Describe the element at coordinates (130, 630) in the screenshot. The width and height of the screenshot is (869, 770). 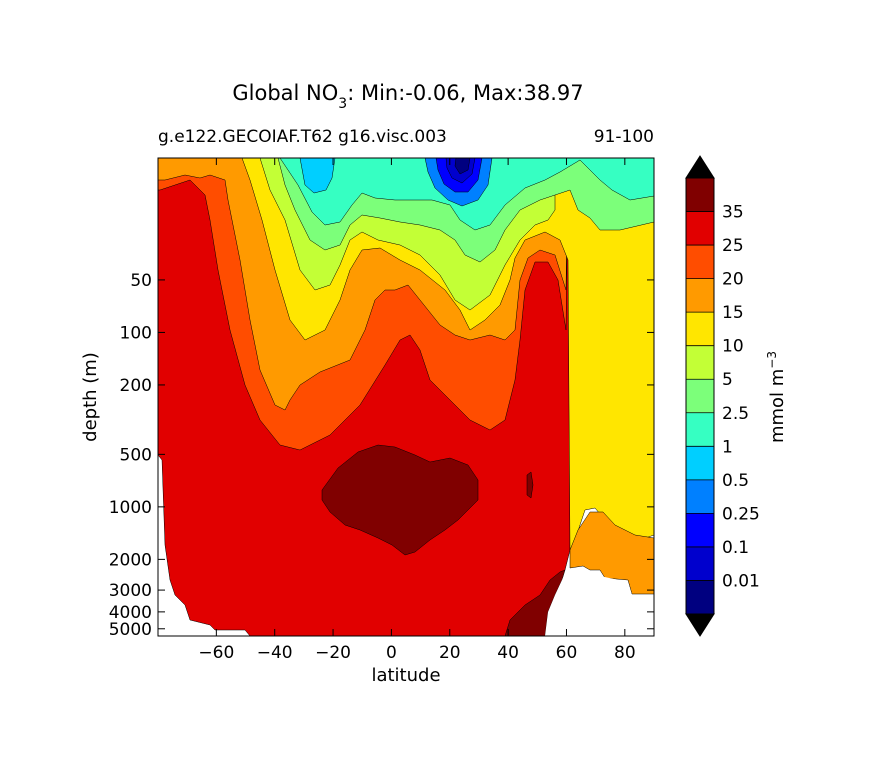
I see `y-tick-label: 5000` at that location.